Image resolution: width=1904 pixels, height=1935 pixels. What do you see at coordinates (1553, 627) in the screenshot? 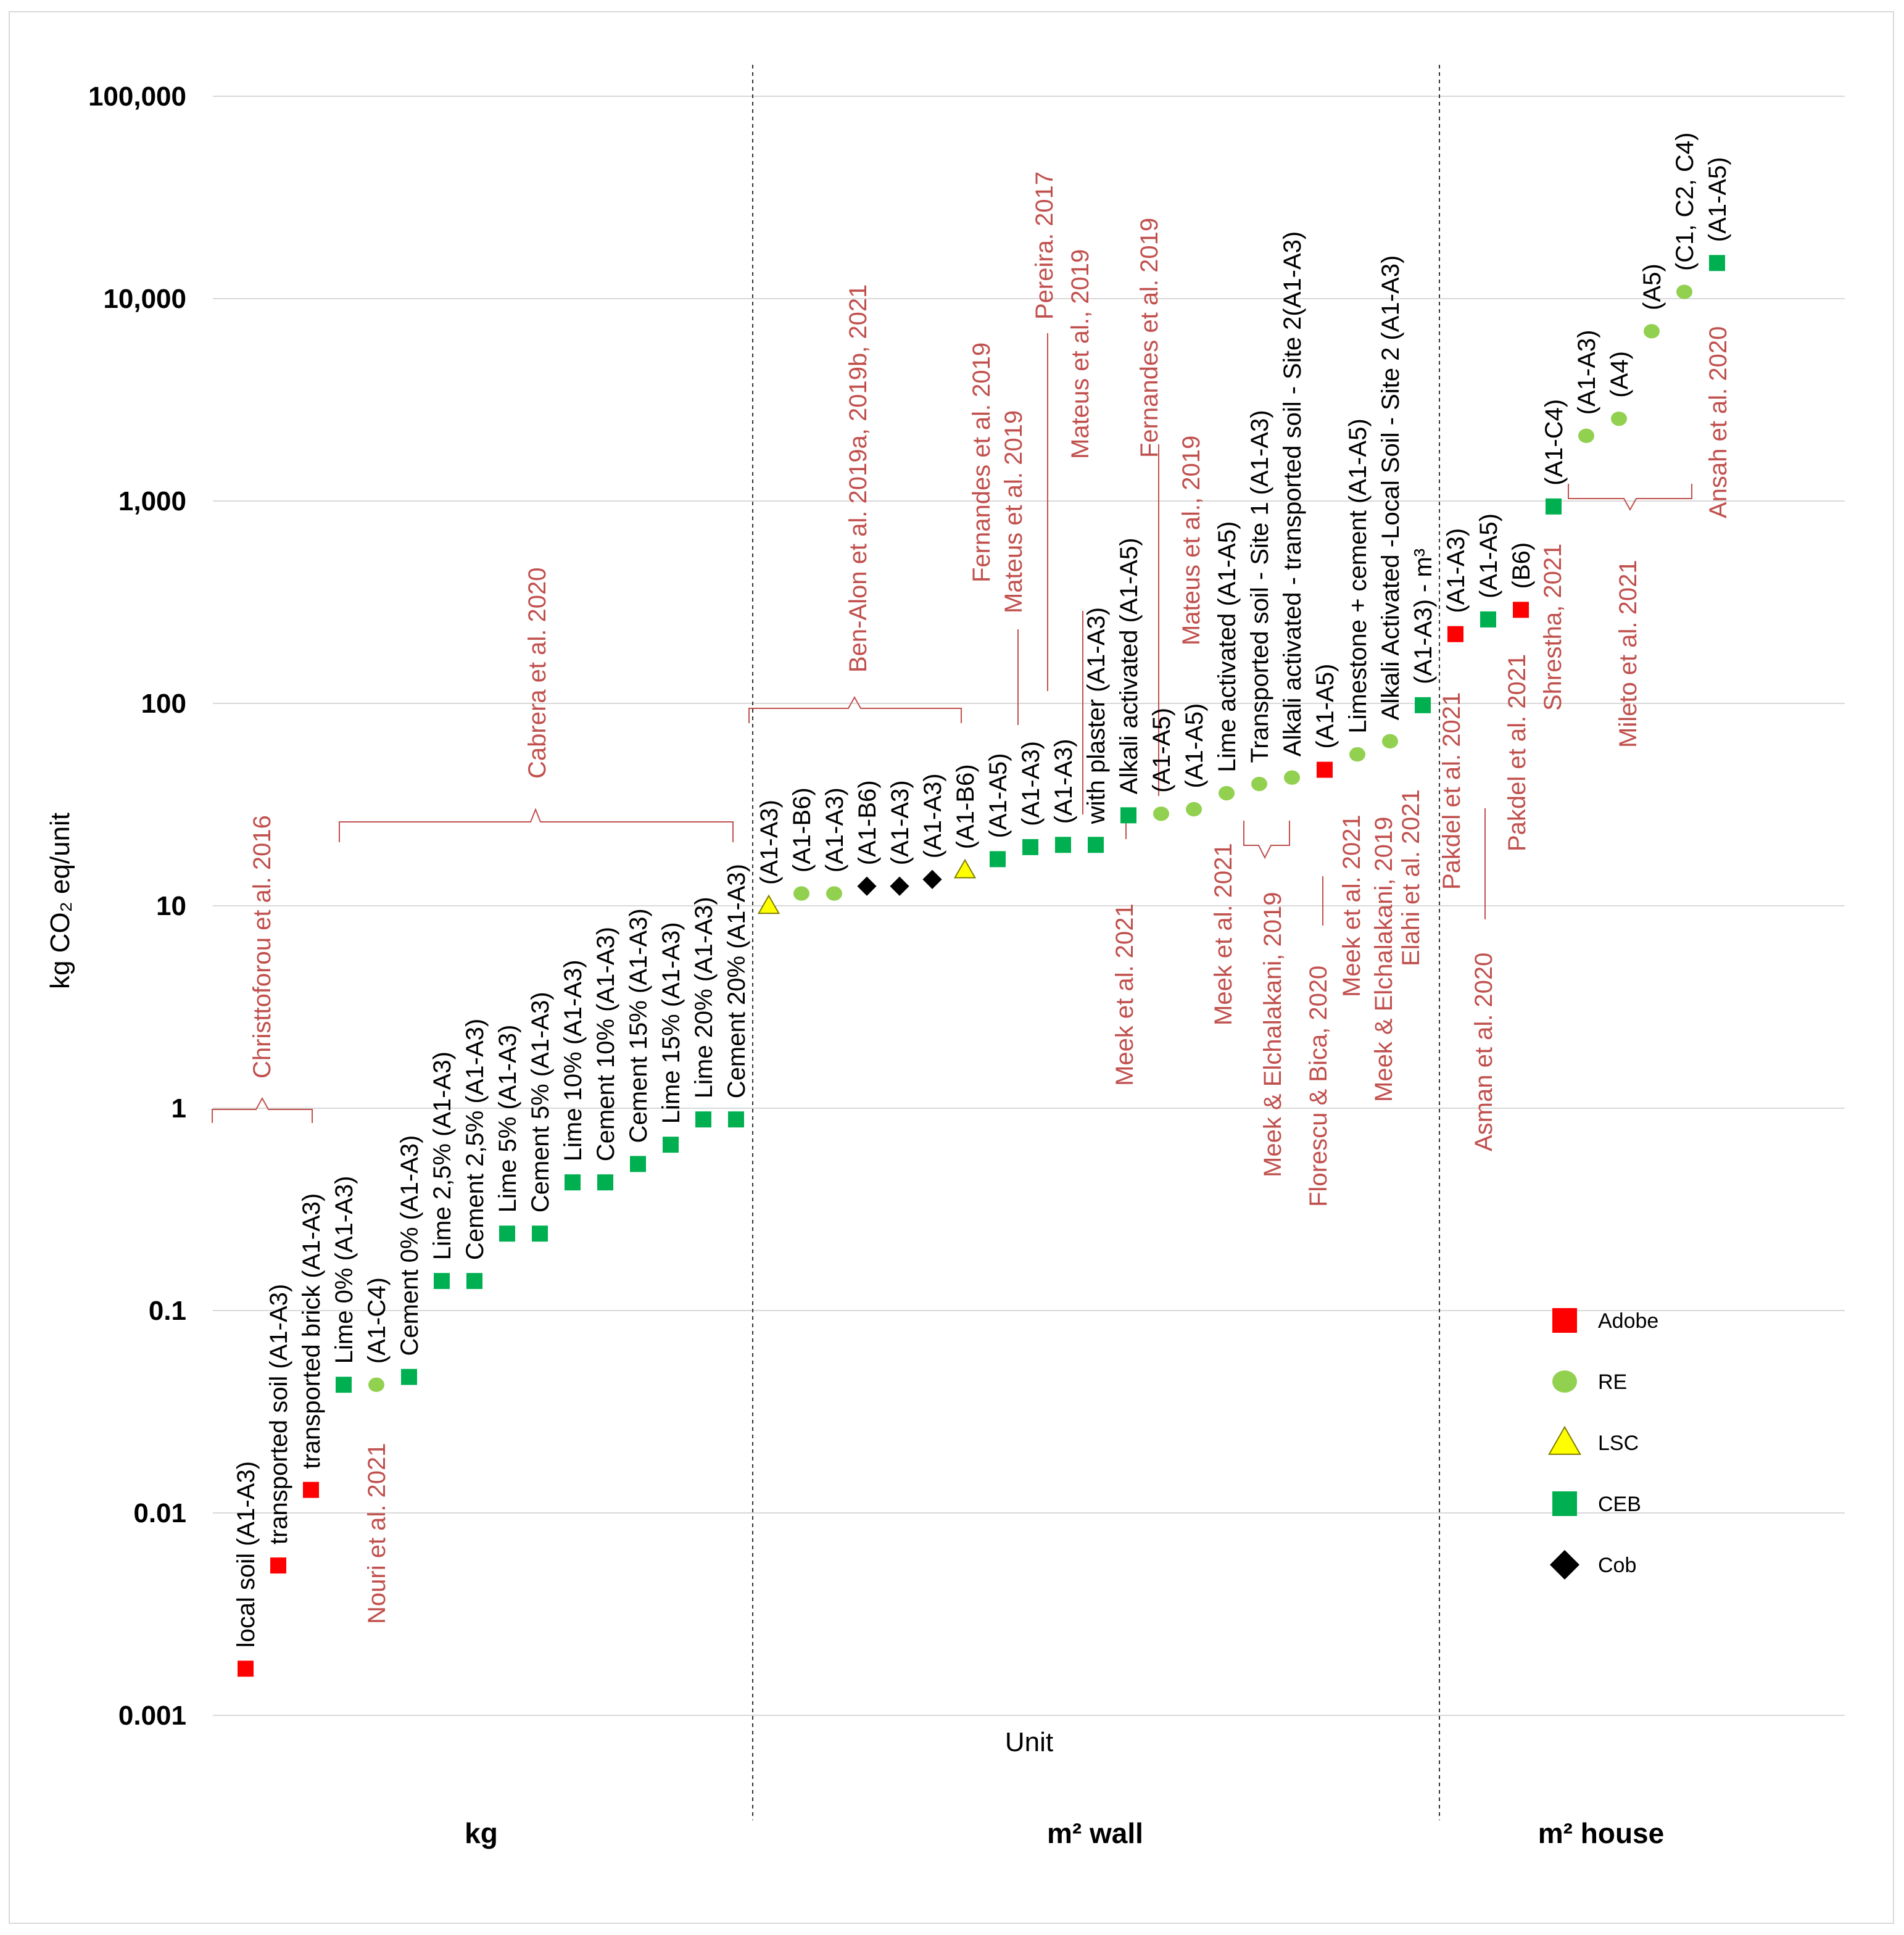
I see `ref-shrestha-2021: Shrestha, 2021` at bounding box center [1553, 627].